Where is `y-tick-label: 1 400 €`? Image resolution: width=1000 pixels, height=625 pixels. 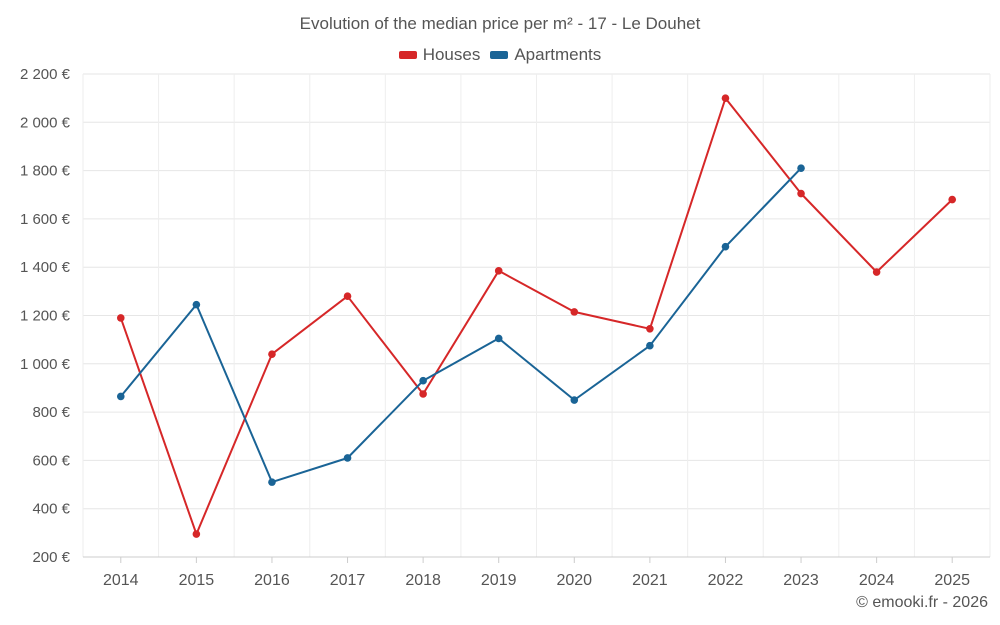
y-tick-label: 1 400 € is located at coordinates (45, 267).